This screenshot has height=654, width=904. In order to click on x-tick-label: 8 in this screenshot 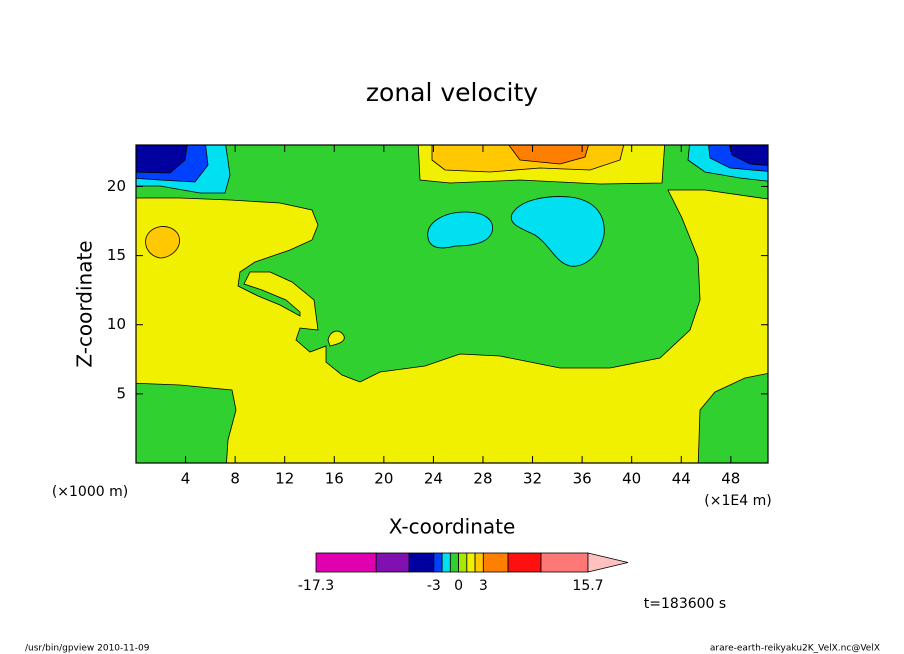, I will do `click(235, 479)`.